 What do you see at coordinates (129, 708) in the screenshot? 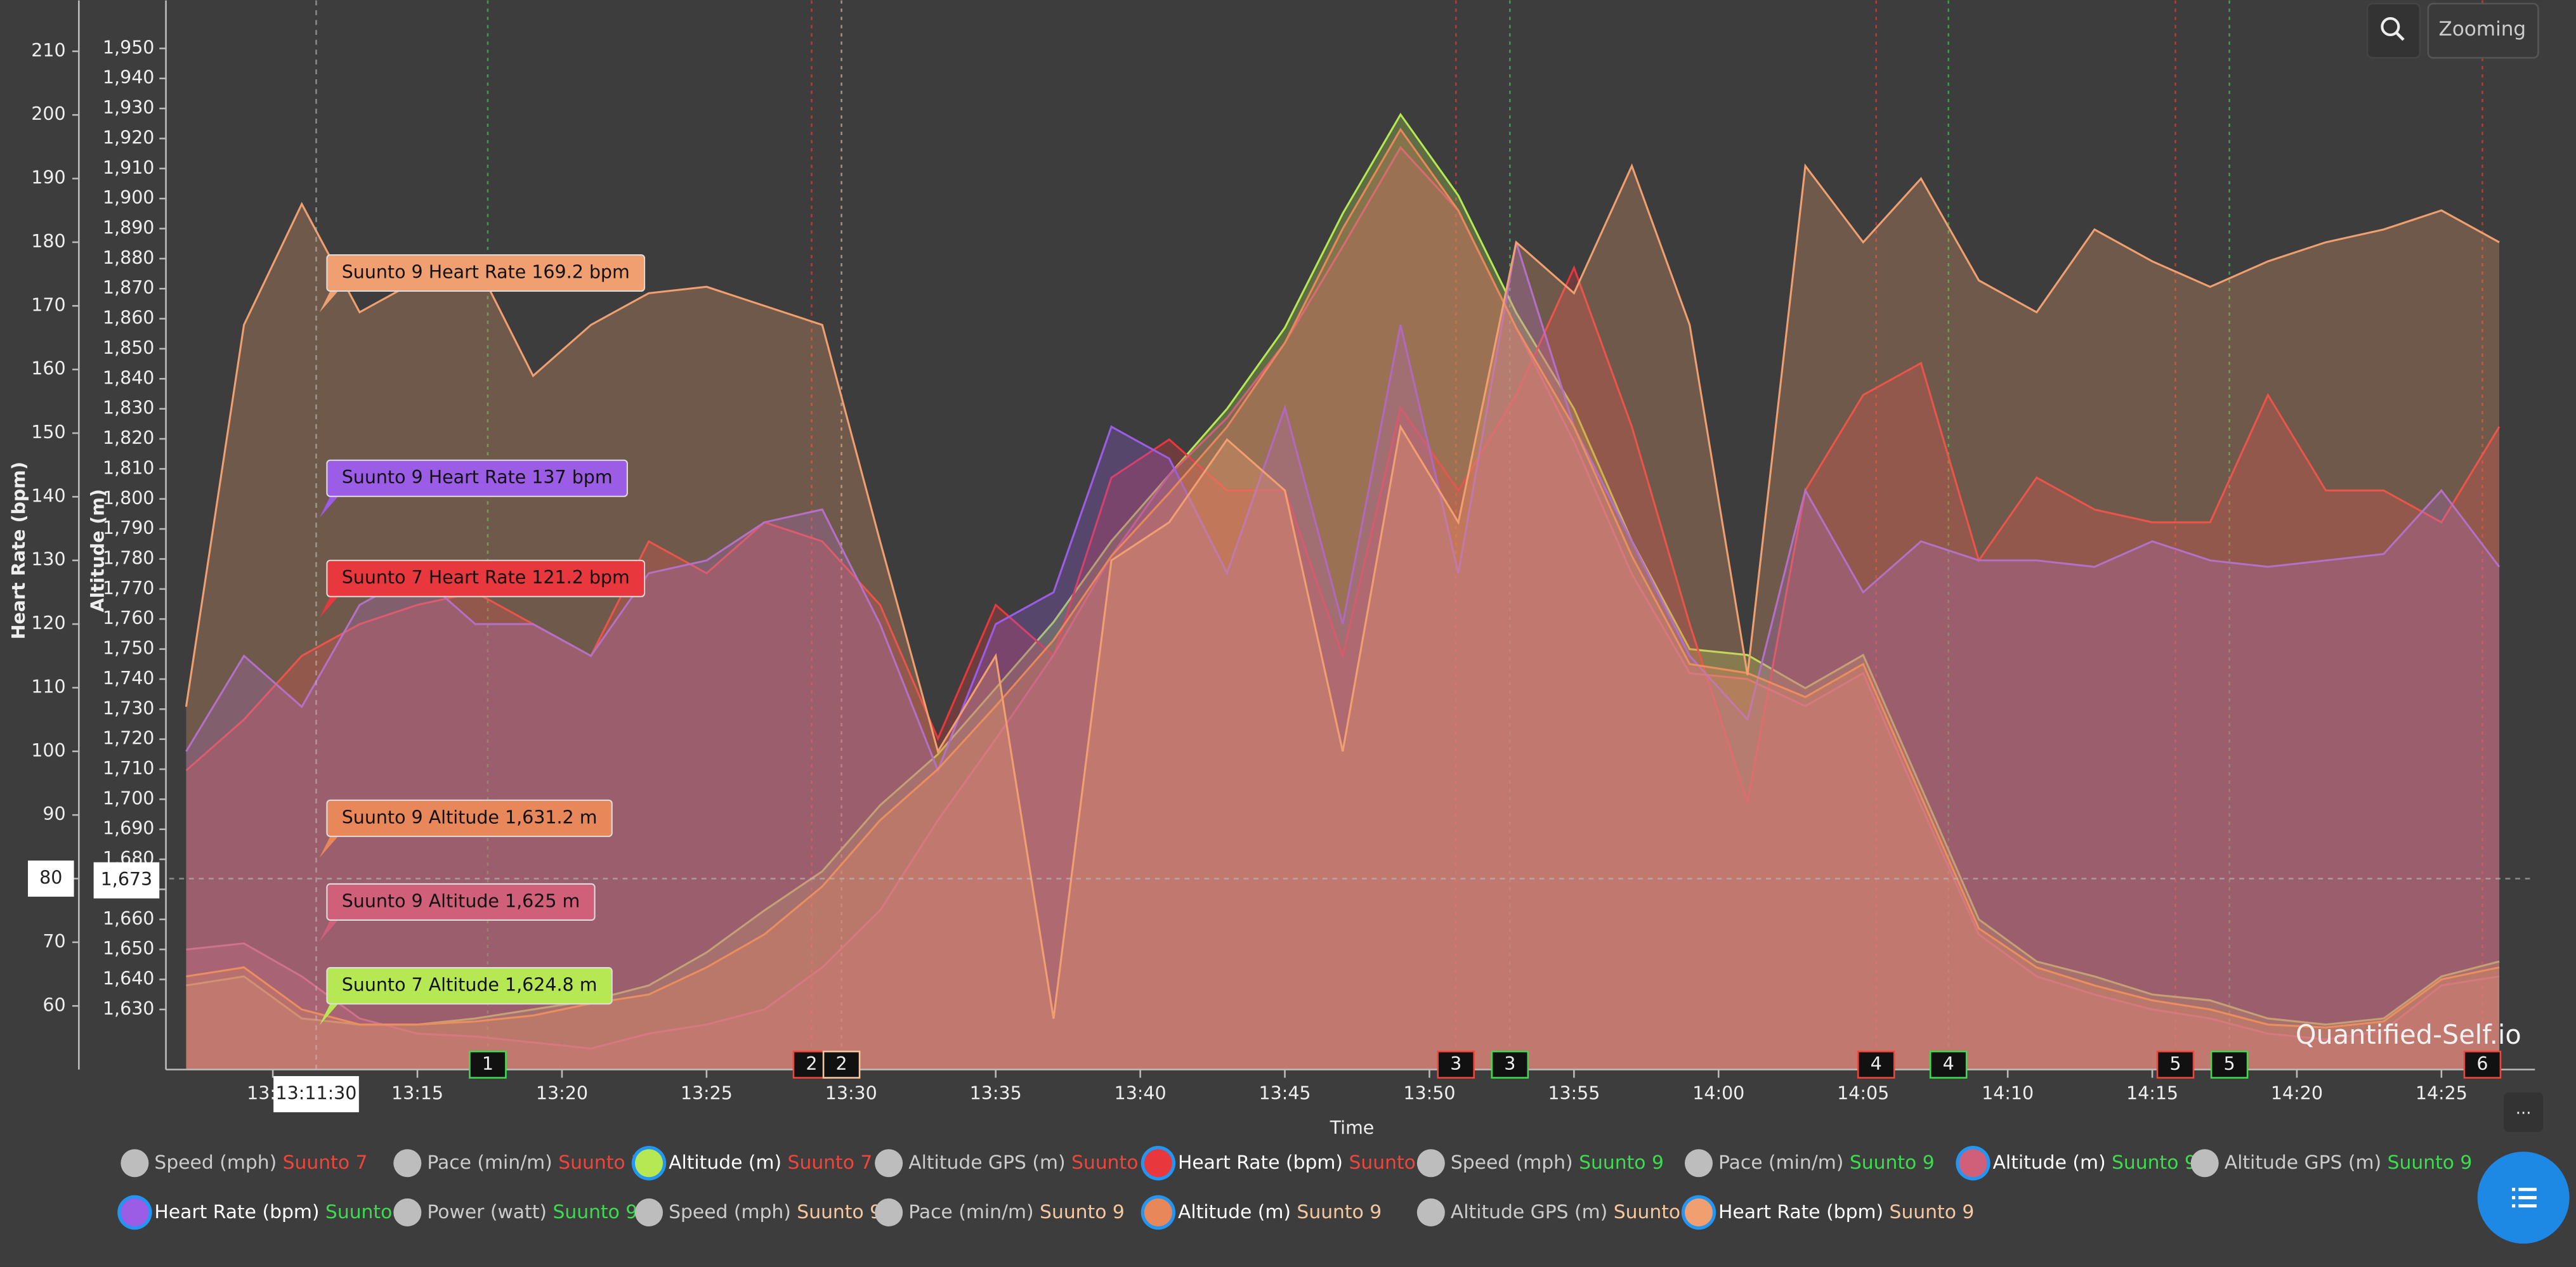
I see `y2-tick-label: 1,730` at bounding box center [129, 708].